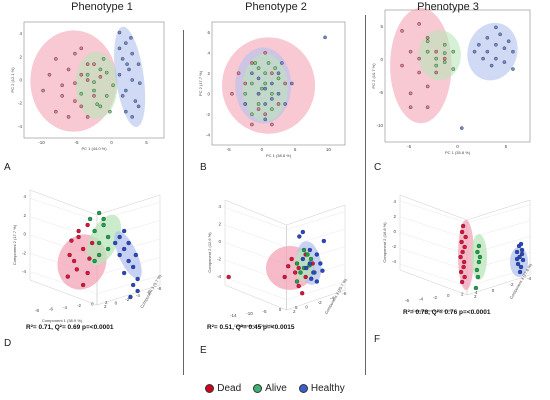  I want to click on x-tick-label: 0, so click(457, 146).